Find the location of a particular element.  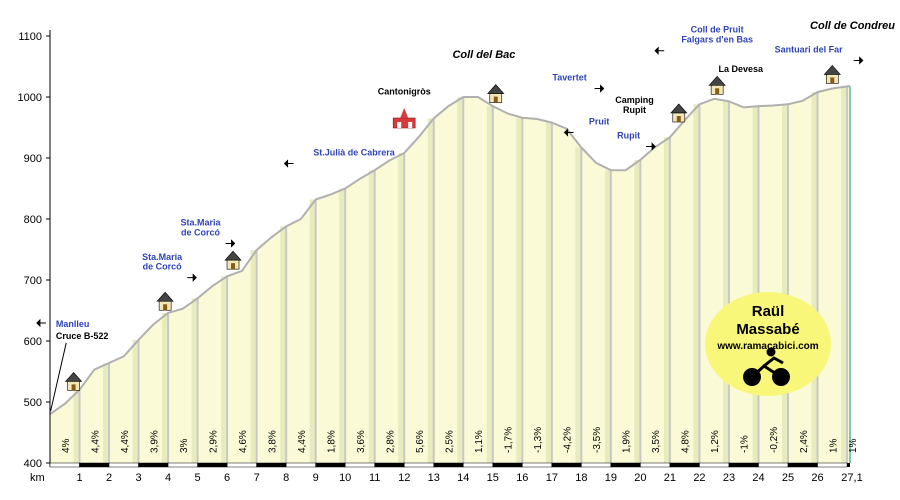

author-last-name: Massabé is located at coordinates (767, 329).